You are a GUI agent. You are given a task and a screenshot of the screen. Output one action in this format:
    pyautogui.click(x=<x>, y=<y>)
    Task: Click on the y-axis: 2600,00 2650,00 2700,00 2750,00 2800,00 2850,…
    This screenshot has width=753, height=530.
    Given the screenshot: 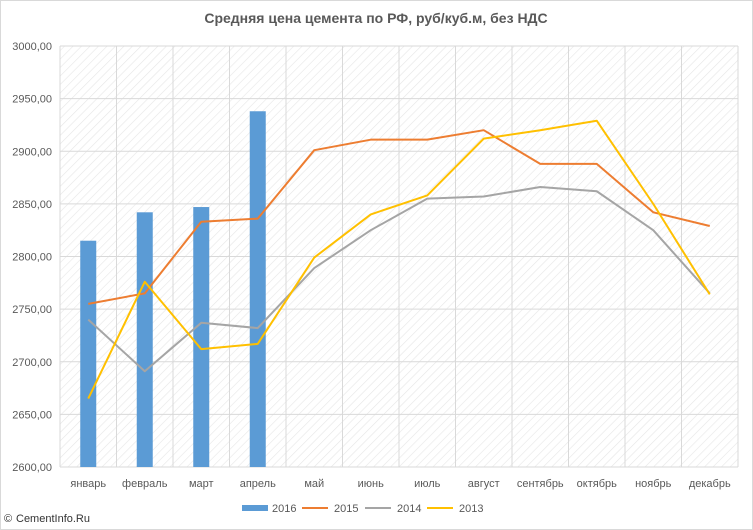 What is the action you would take?
    pyautogui.click(x=32, y=257)
    